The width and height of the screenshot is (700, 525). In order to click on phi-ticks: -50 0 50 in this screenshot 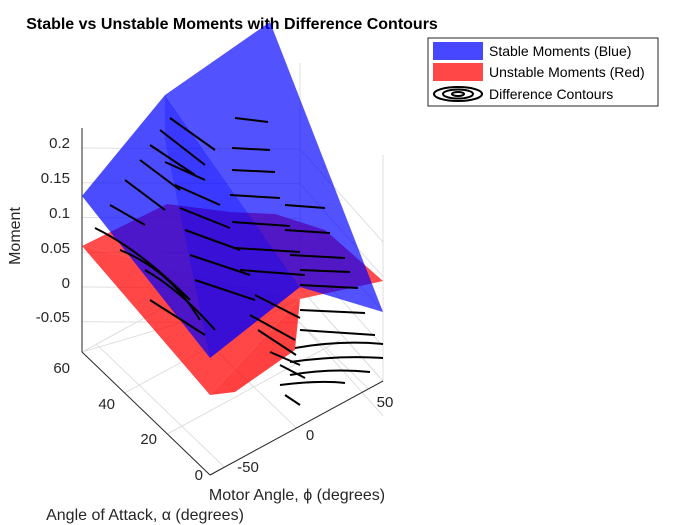, I will do `click(315, 435)`.